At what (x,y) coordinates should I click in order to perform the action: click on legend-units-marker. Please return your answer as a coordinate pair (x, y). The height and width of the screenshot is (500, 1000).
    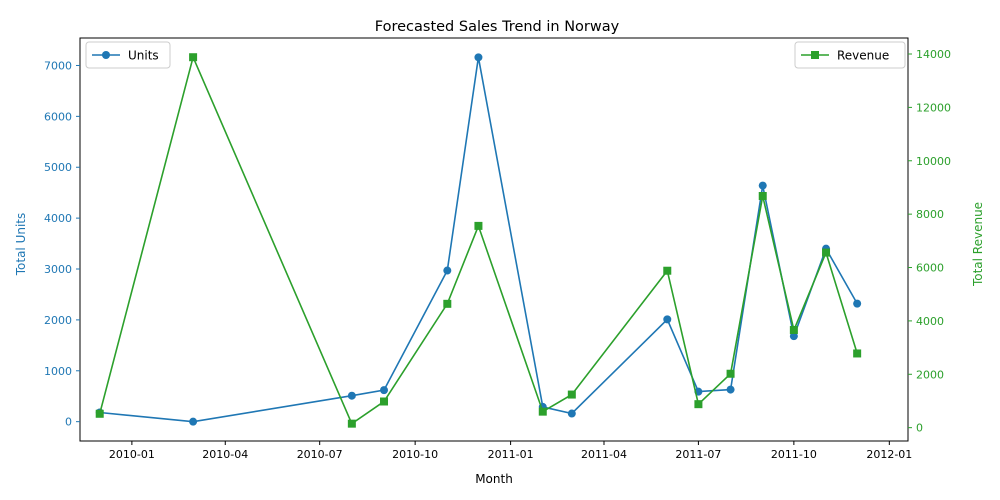
    Looking at the image, I should click on (106, 55).